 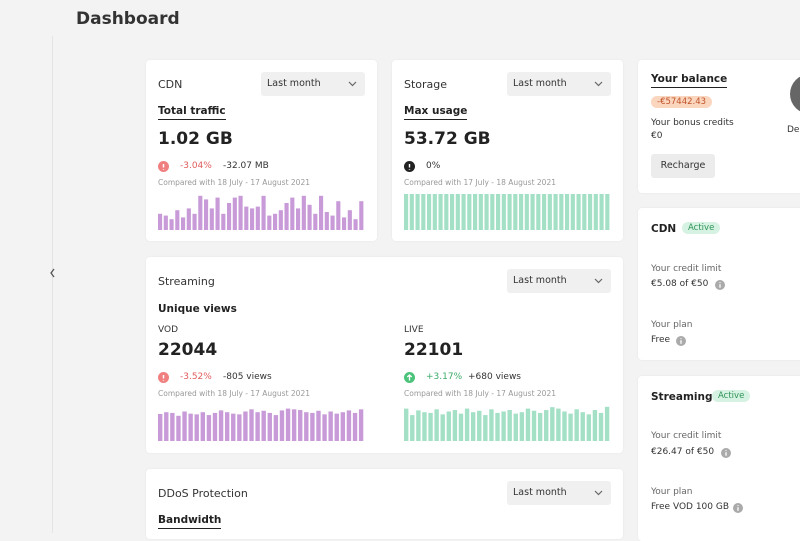 What do you see at coordinates (690, 507) in the screenshot?
I see `plan-value: Free VOD 100 GB` at bounding box center [690, 507].